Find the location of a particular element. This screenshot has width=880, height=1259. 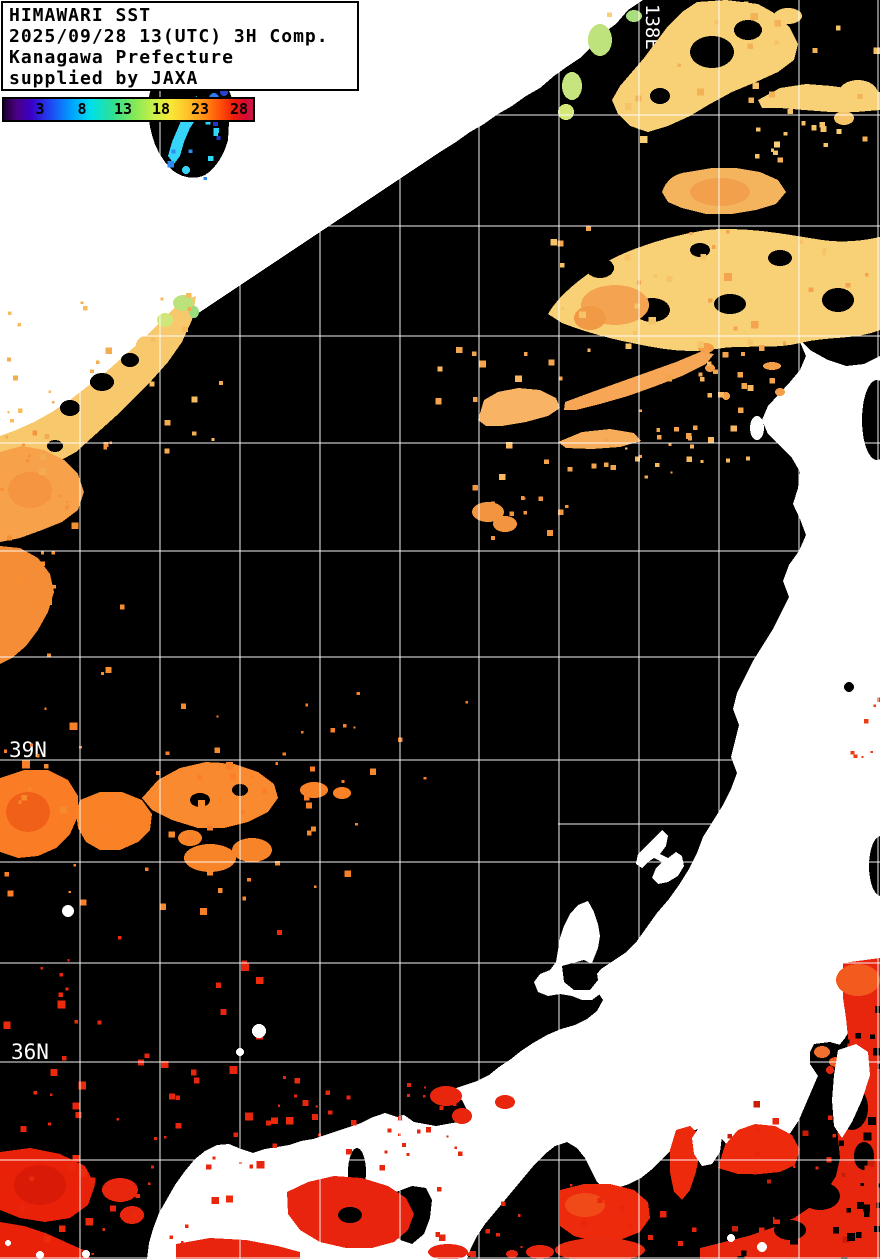

oki-island is located at coordinates (259, 1031).